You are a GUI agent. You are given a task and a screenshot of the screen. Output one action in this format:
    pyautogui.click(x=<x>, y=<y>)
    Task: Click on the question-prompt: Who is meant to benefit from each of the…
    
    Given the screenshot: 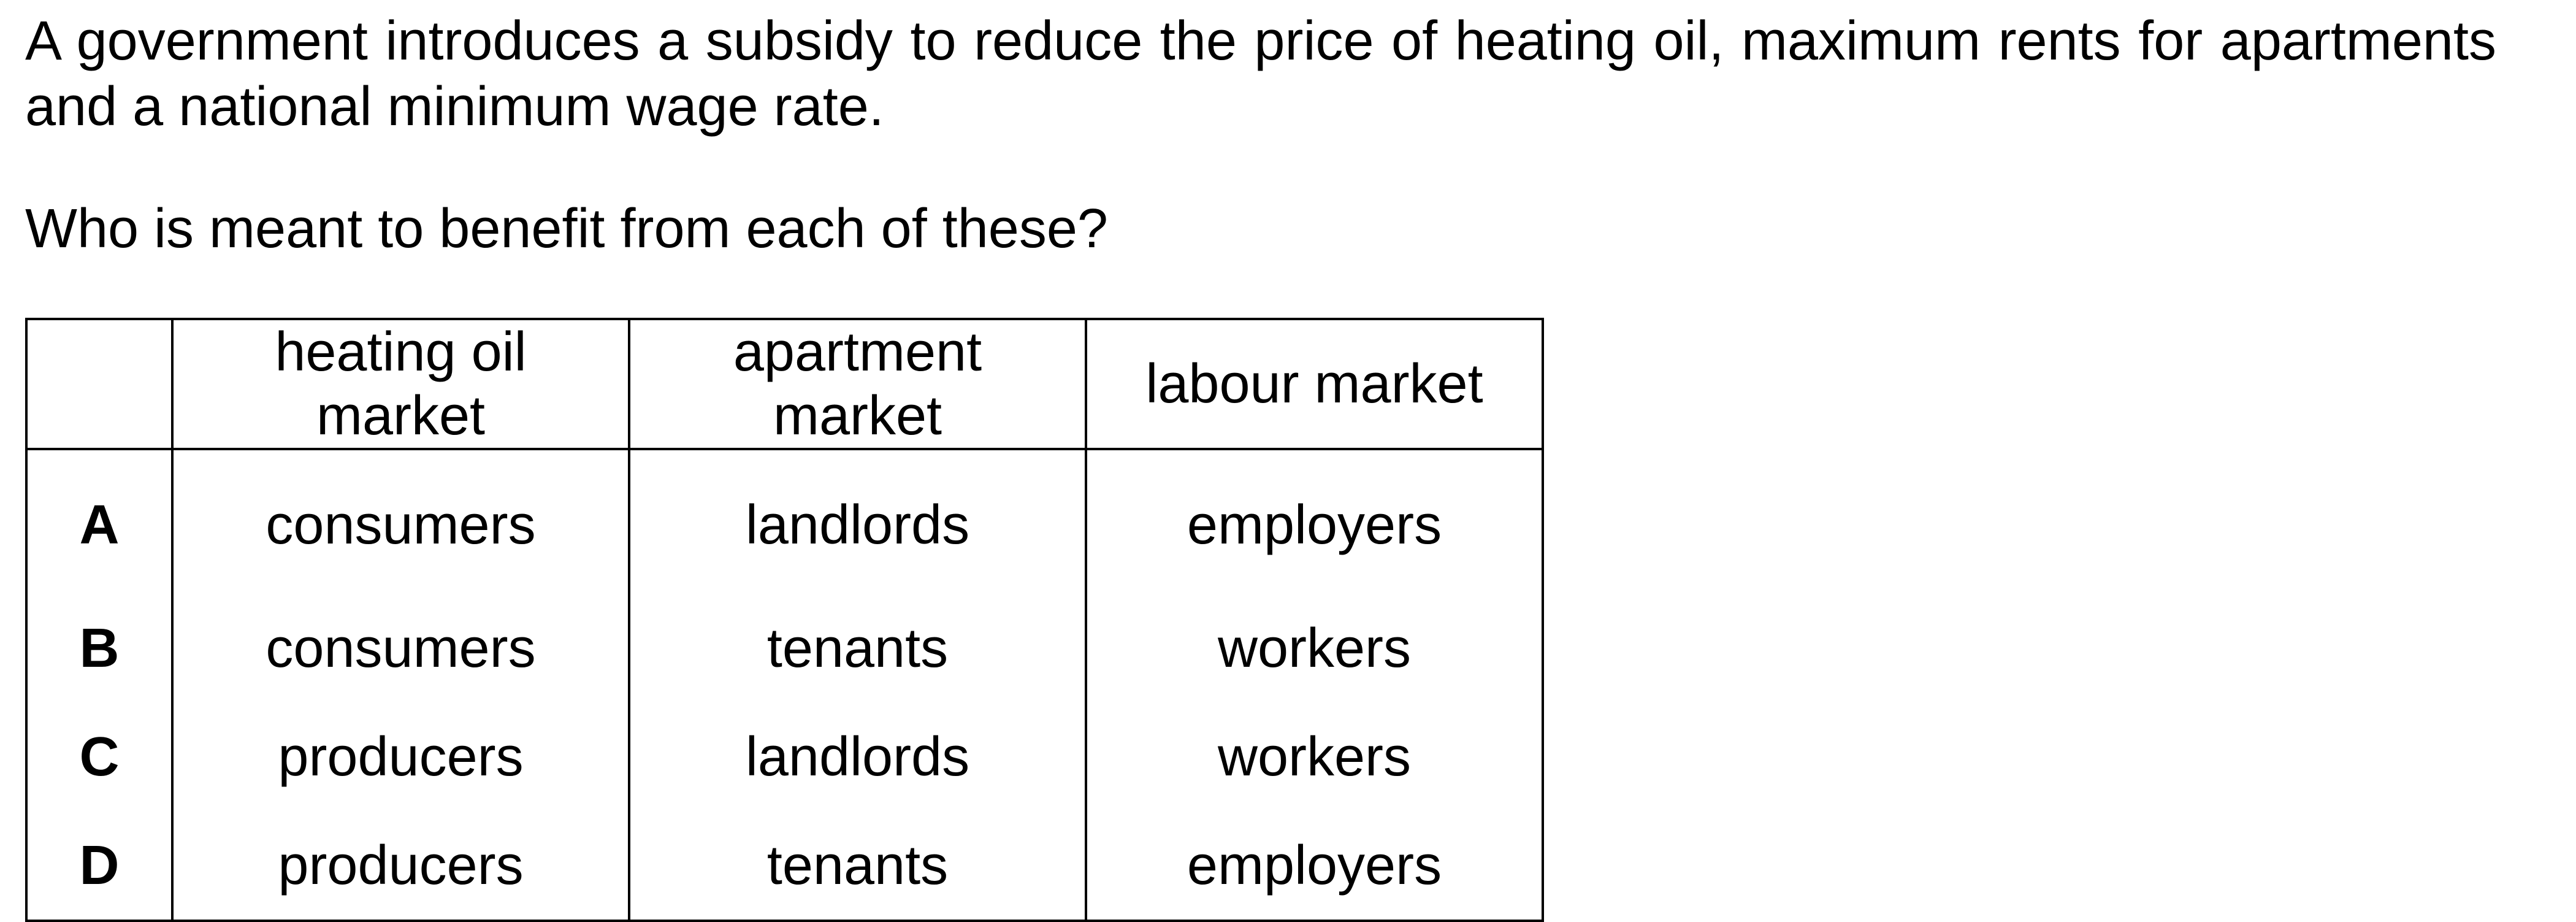 What is the action you would take?
    pyautogui.click(x=566, y=228)
    